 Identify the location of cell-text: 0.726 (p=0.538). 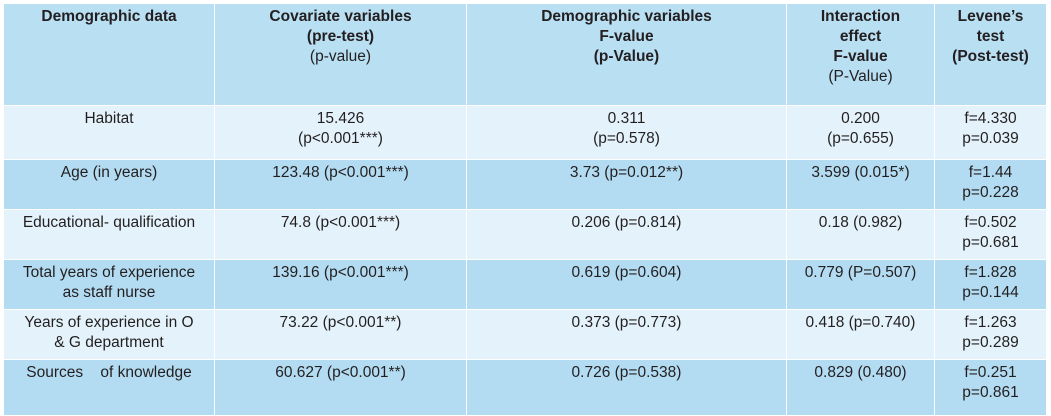
(626, 372).